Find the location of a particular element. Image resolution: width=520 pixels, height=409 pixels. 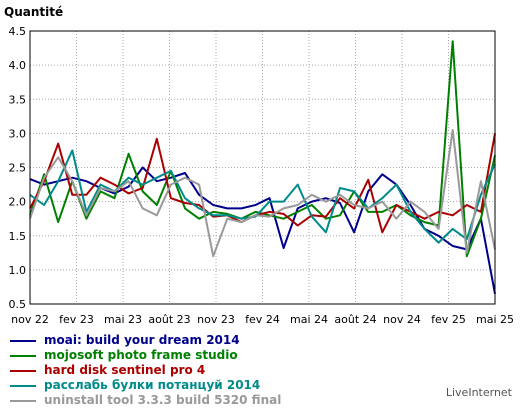

x-tick-label: mai 25 is located at coordinates (495, 319).